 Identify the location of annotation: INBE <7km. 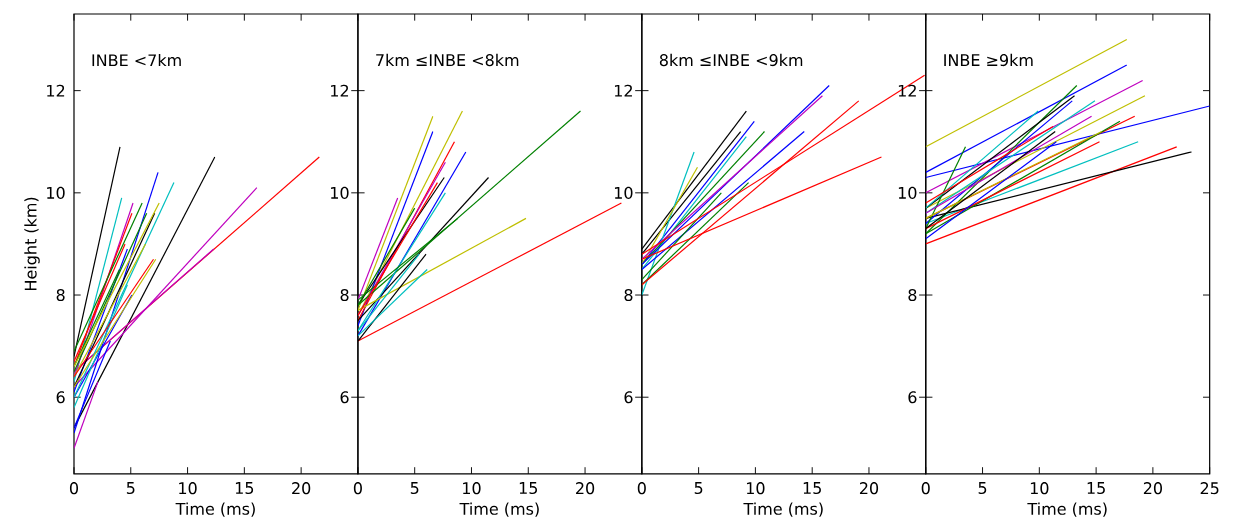
(136, 60).